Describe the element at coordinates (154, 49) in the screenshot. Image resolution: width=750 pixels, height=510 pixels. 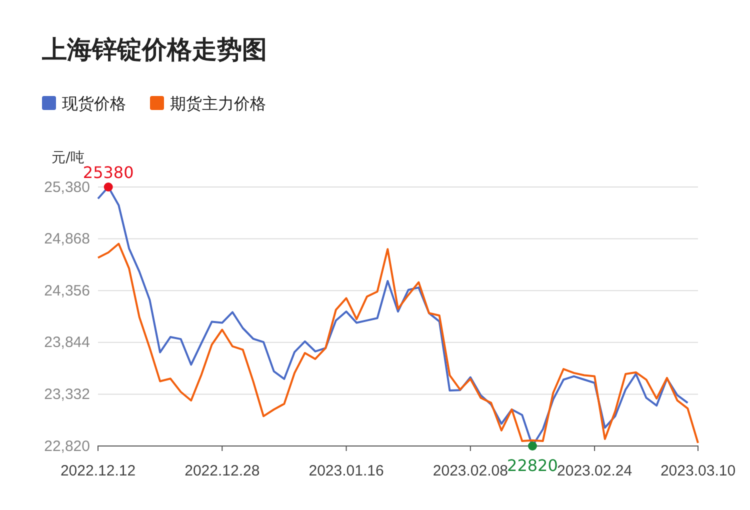
I see `chart-title: 上海锌锭价格走势图` at that location.